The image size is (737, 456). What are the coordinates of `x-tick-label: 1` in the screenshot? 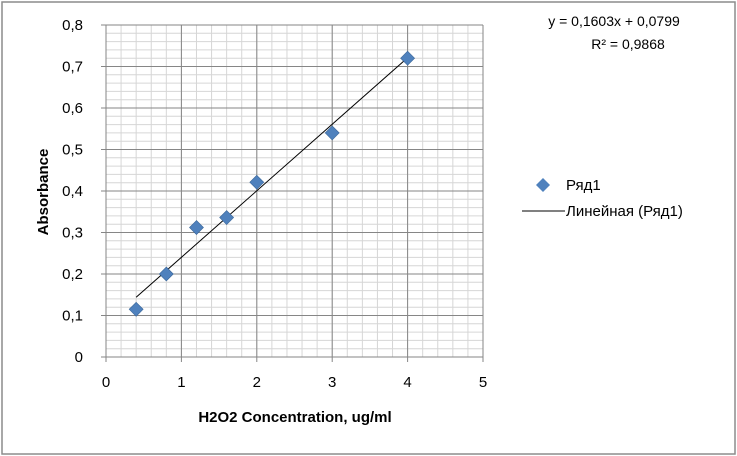 It's located at (181, 382).